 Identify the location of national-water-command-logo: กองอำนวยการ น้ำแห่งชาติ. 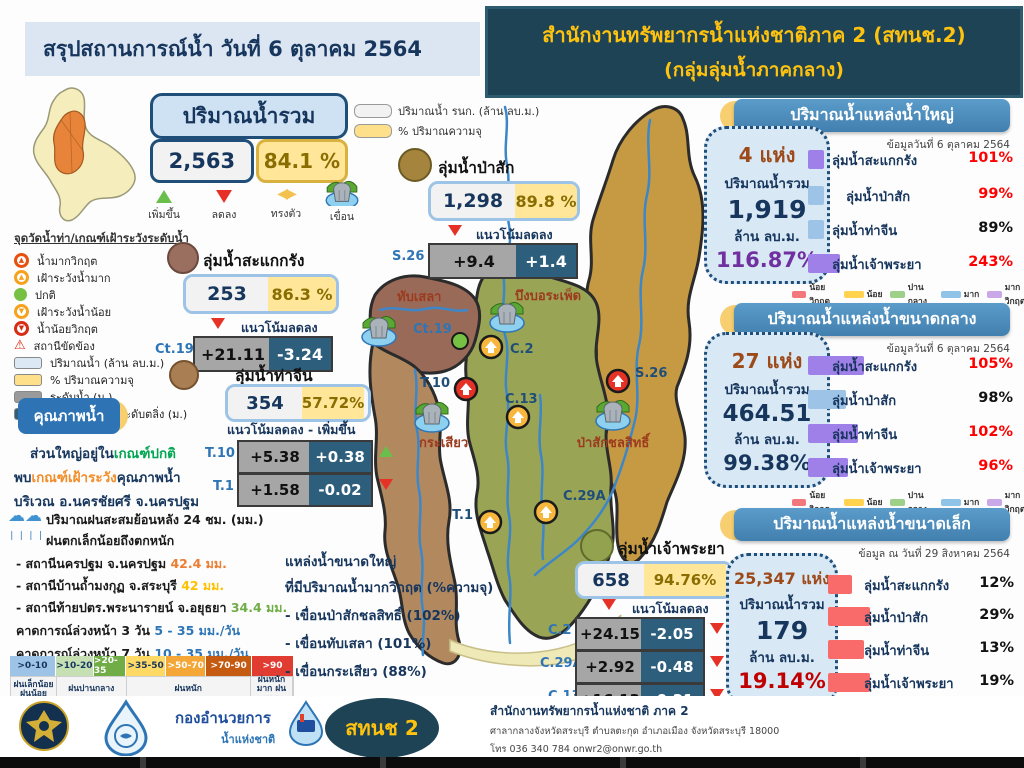
(250, 724).